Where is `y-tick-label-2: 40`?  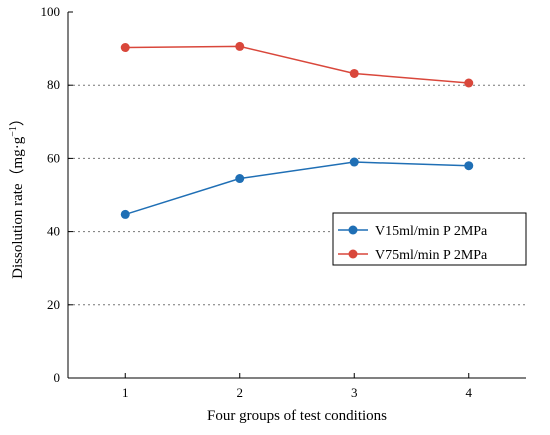
y-tick-label-2: 40 is located at coordinates (53, 231).